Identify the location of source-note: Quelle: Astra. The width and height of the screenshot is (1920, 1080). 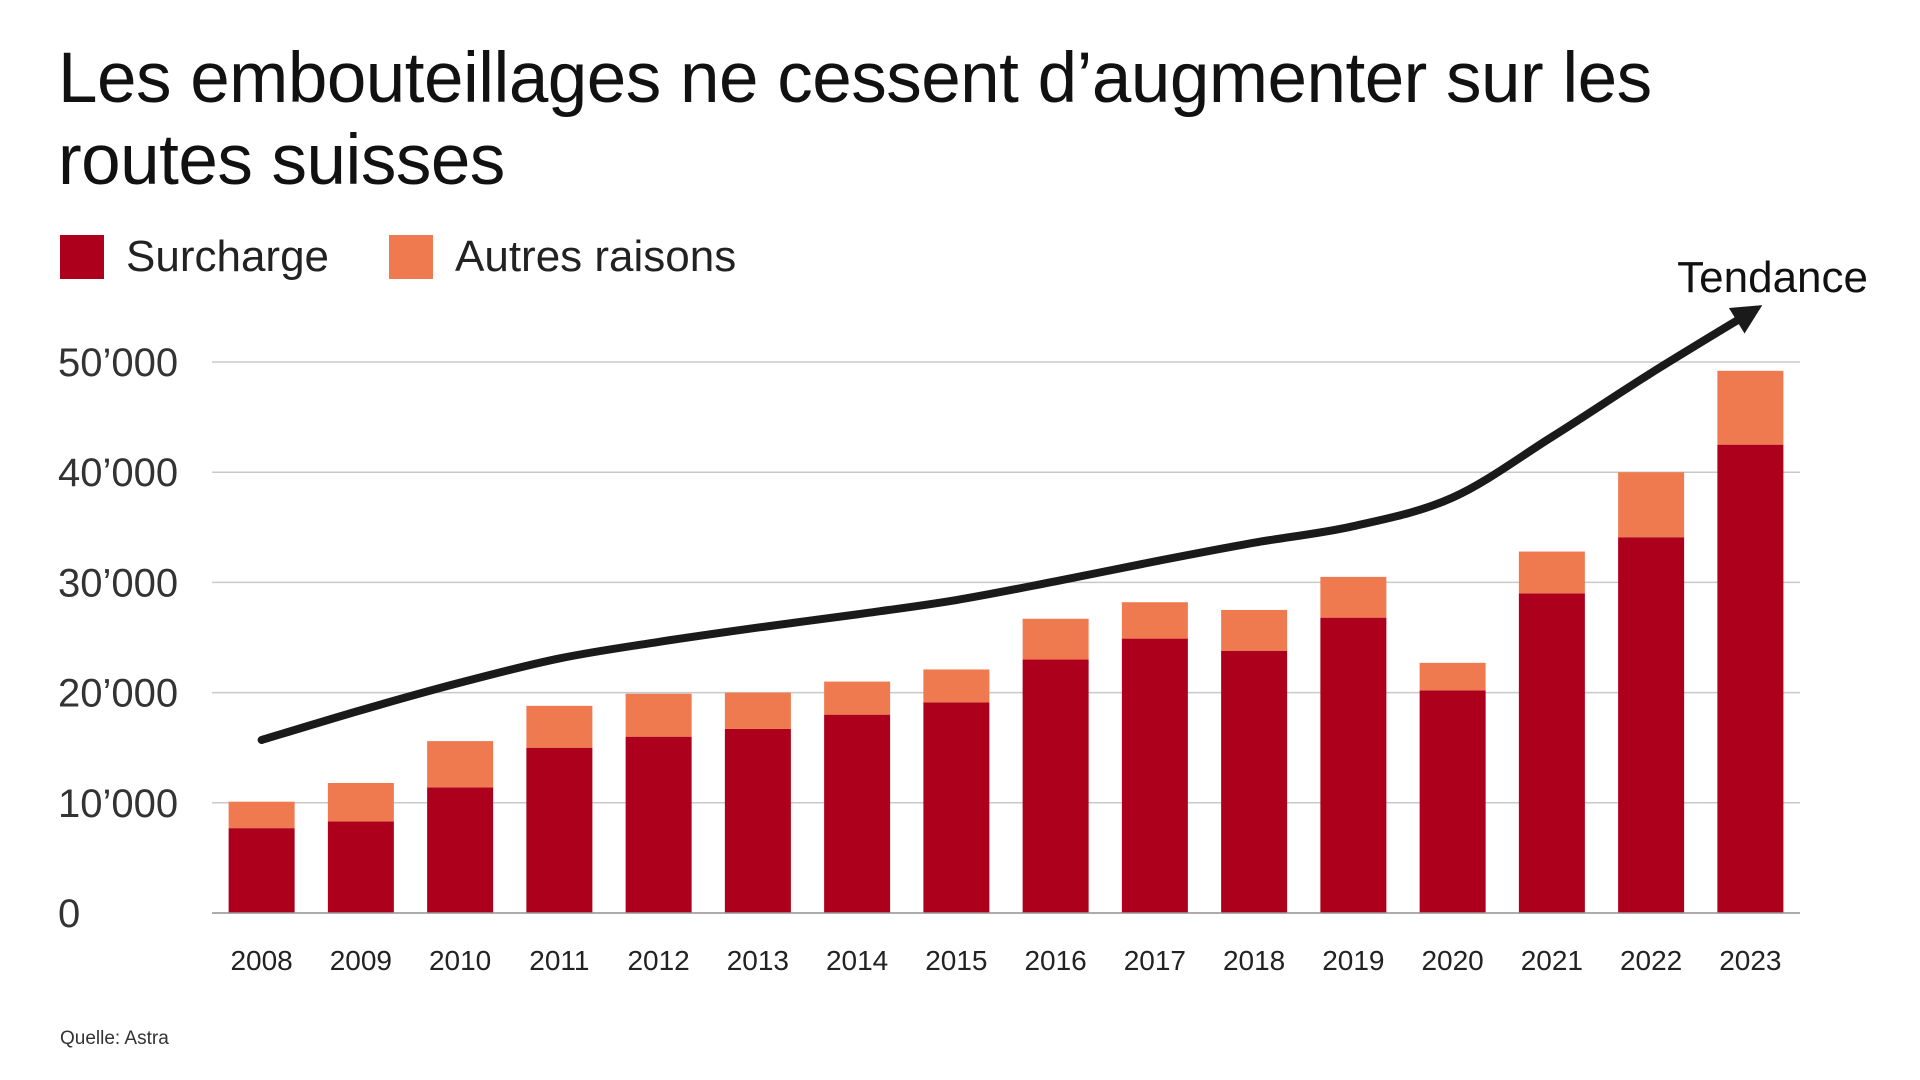
(114, 1038).